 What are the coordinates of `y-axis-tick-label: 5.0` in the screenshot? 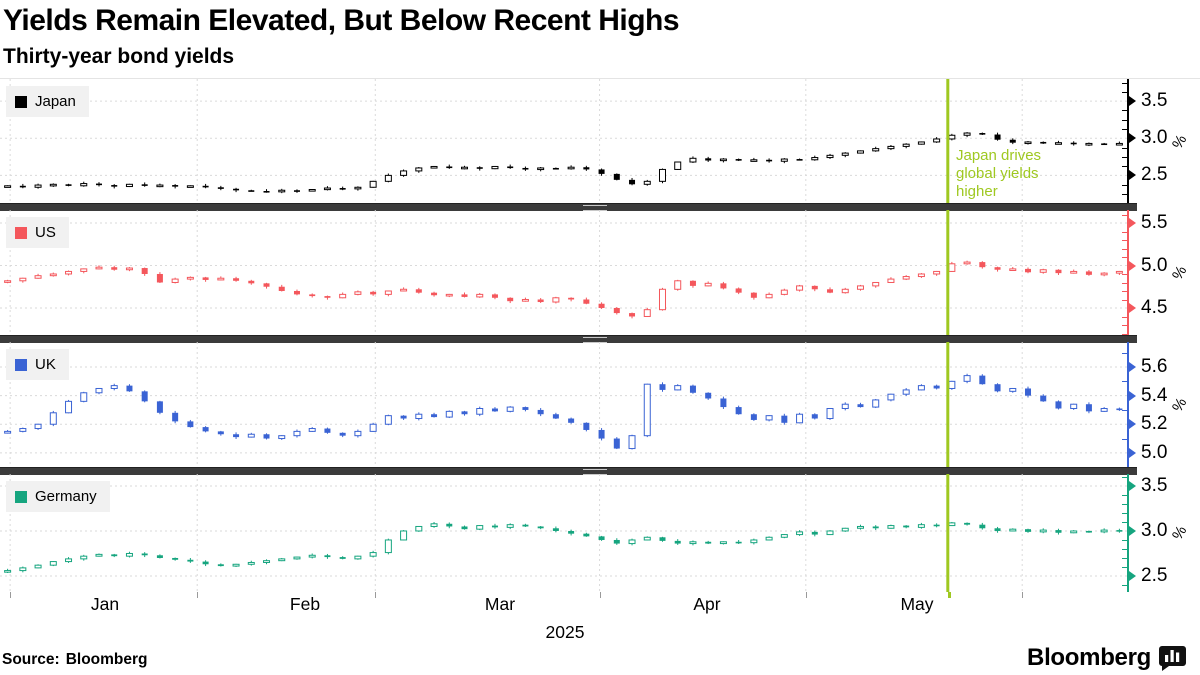 It's located at (1154, 452).